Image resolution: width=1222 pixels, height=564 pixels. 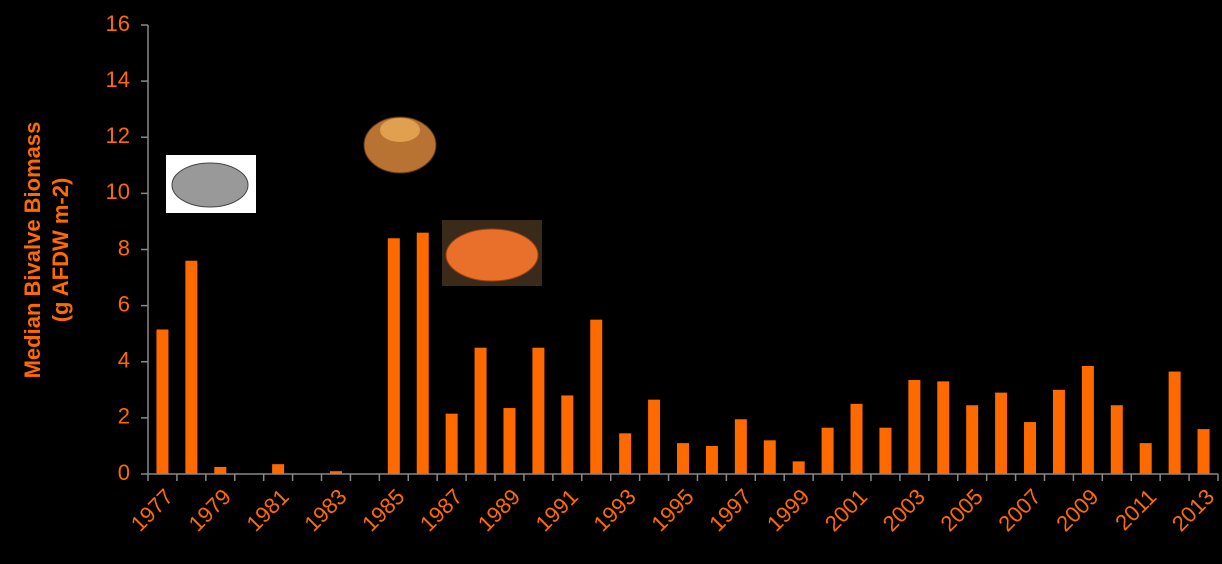 I want to click on y-tick-label: 6, so click(x=124, y=303).